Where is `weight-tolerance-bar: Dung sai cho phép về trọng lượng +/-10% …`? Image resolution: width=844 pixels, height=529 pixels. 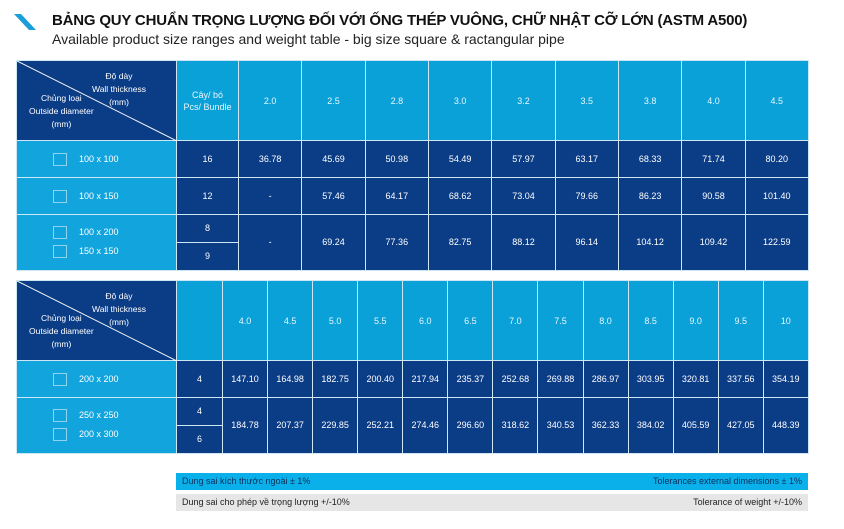
weight-tolerance-bar: Dung sai cho phép về trọng lượng +/-10% … is located at coordinates (492, 502).